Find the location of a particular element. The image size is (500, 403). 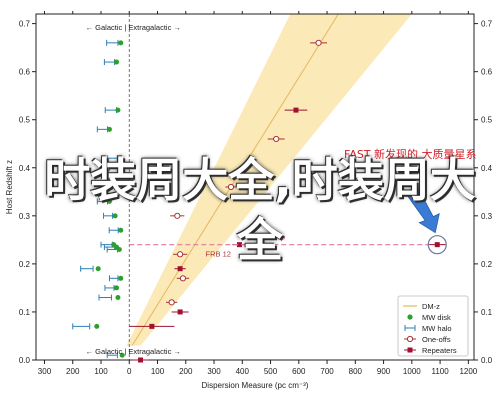

x-tick-label: 700 is located at coordinates (327, 371).